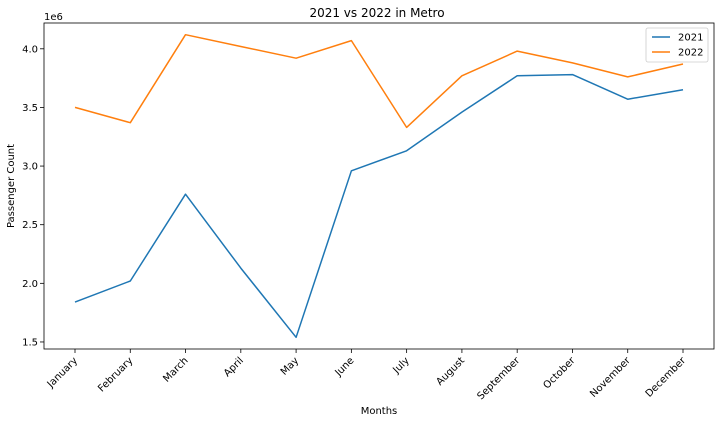  Describe the element at coordinates (53, 17) in the screenshot. I see `y-offset-label: 1e6` at that location.